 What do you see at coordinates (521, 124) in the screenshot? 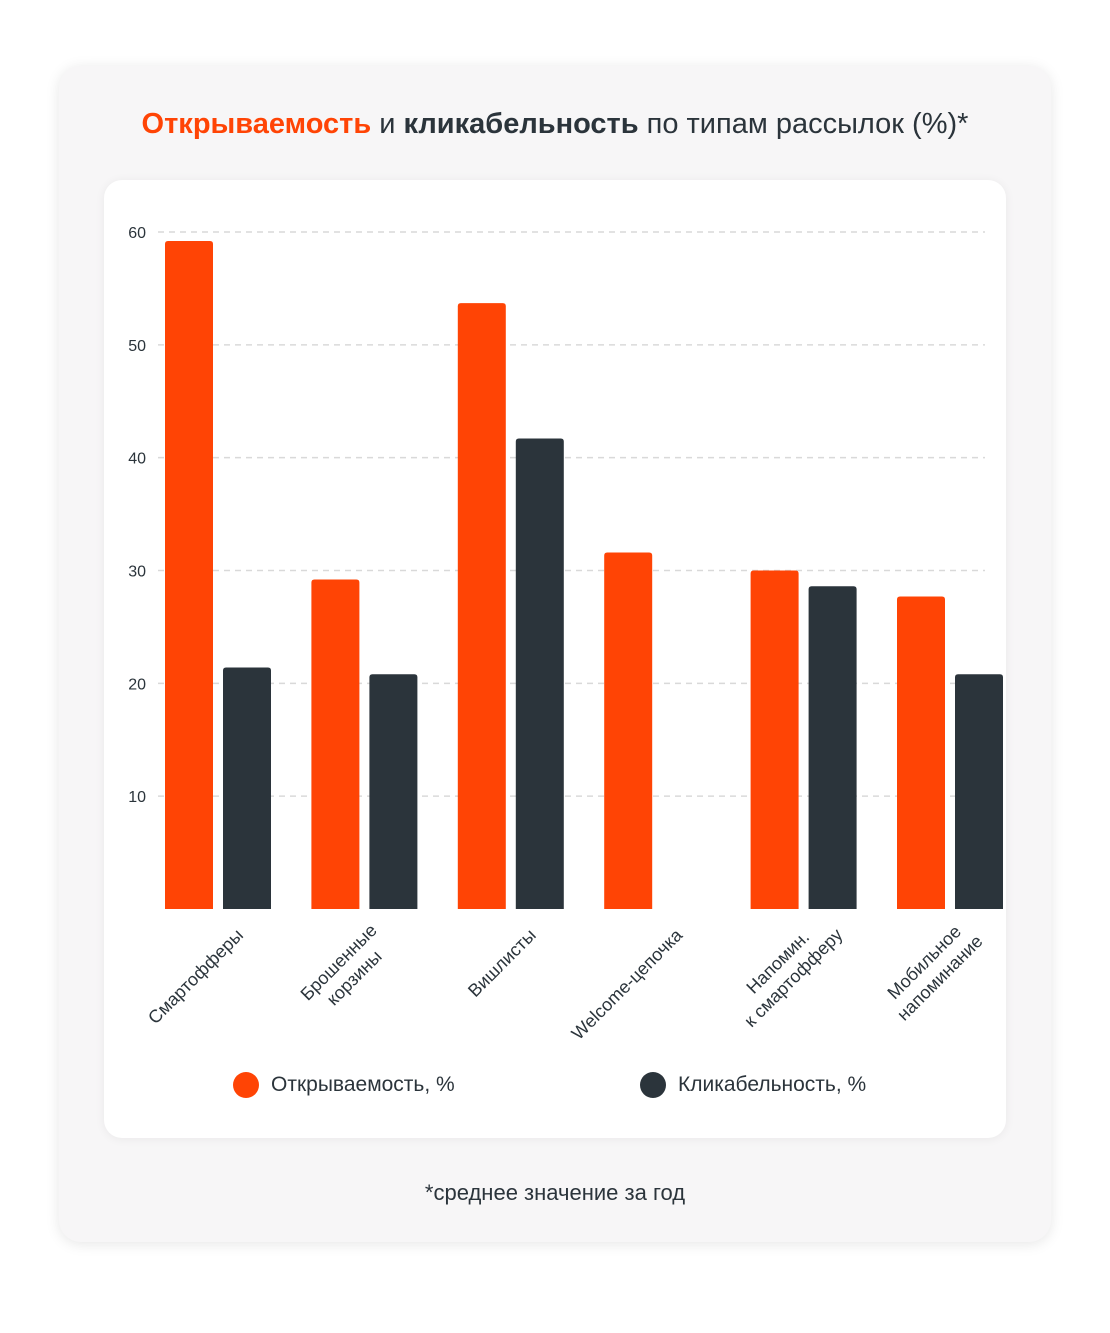
I see `title-click-rate: кликабельность` at bounding box center [521, 124].